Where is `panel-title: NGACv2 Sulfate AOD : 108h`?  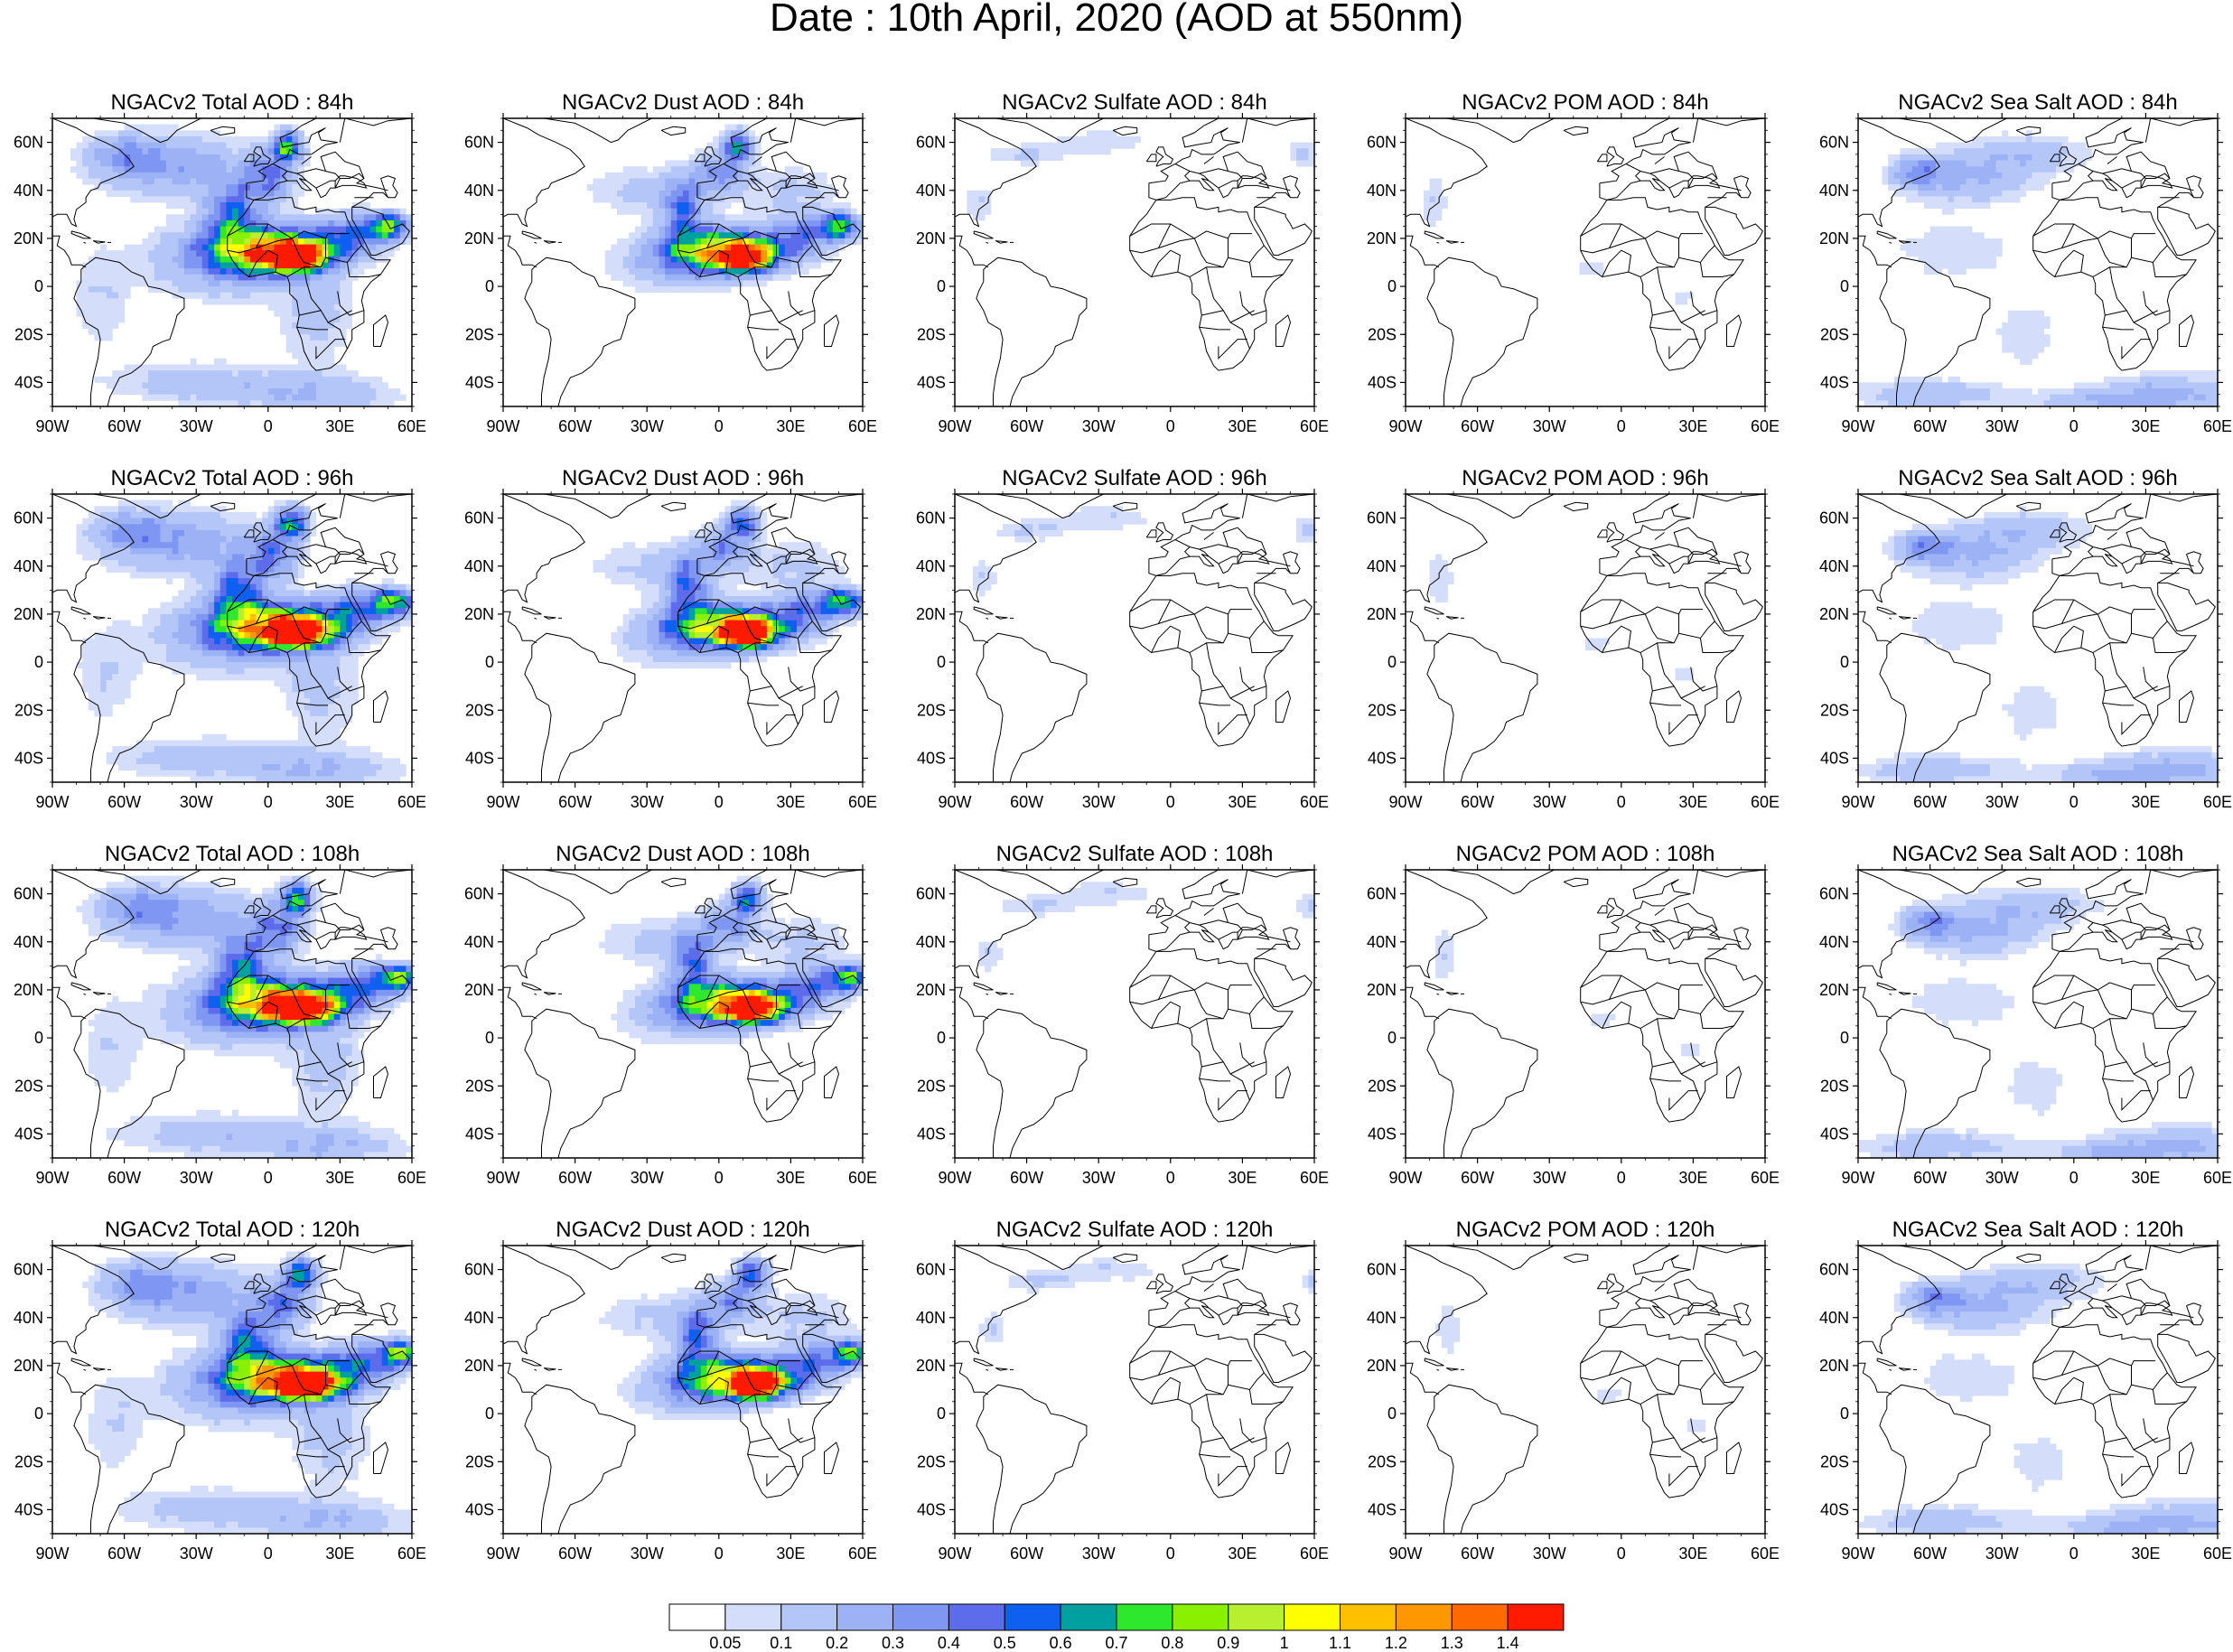 panel-title: NGACv2 Sulfate AOD : 108h is located at coordinates (1135, 854).